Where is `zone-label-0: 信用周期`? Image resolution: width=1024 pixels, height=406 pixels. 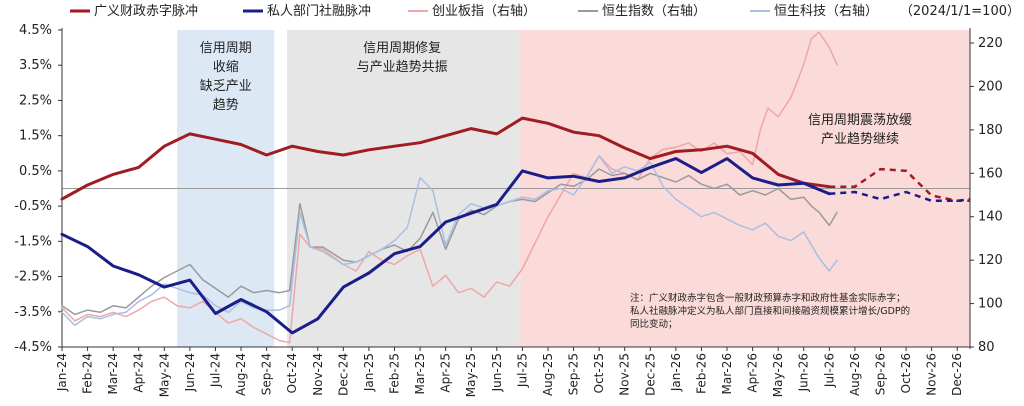
zone-label-0: 信用周期 is located at coordinates (226, 48).